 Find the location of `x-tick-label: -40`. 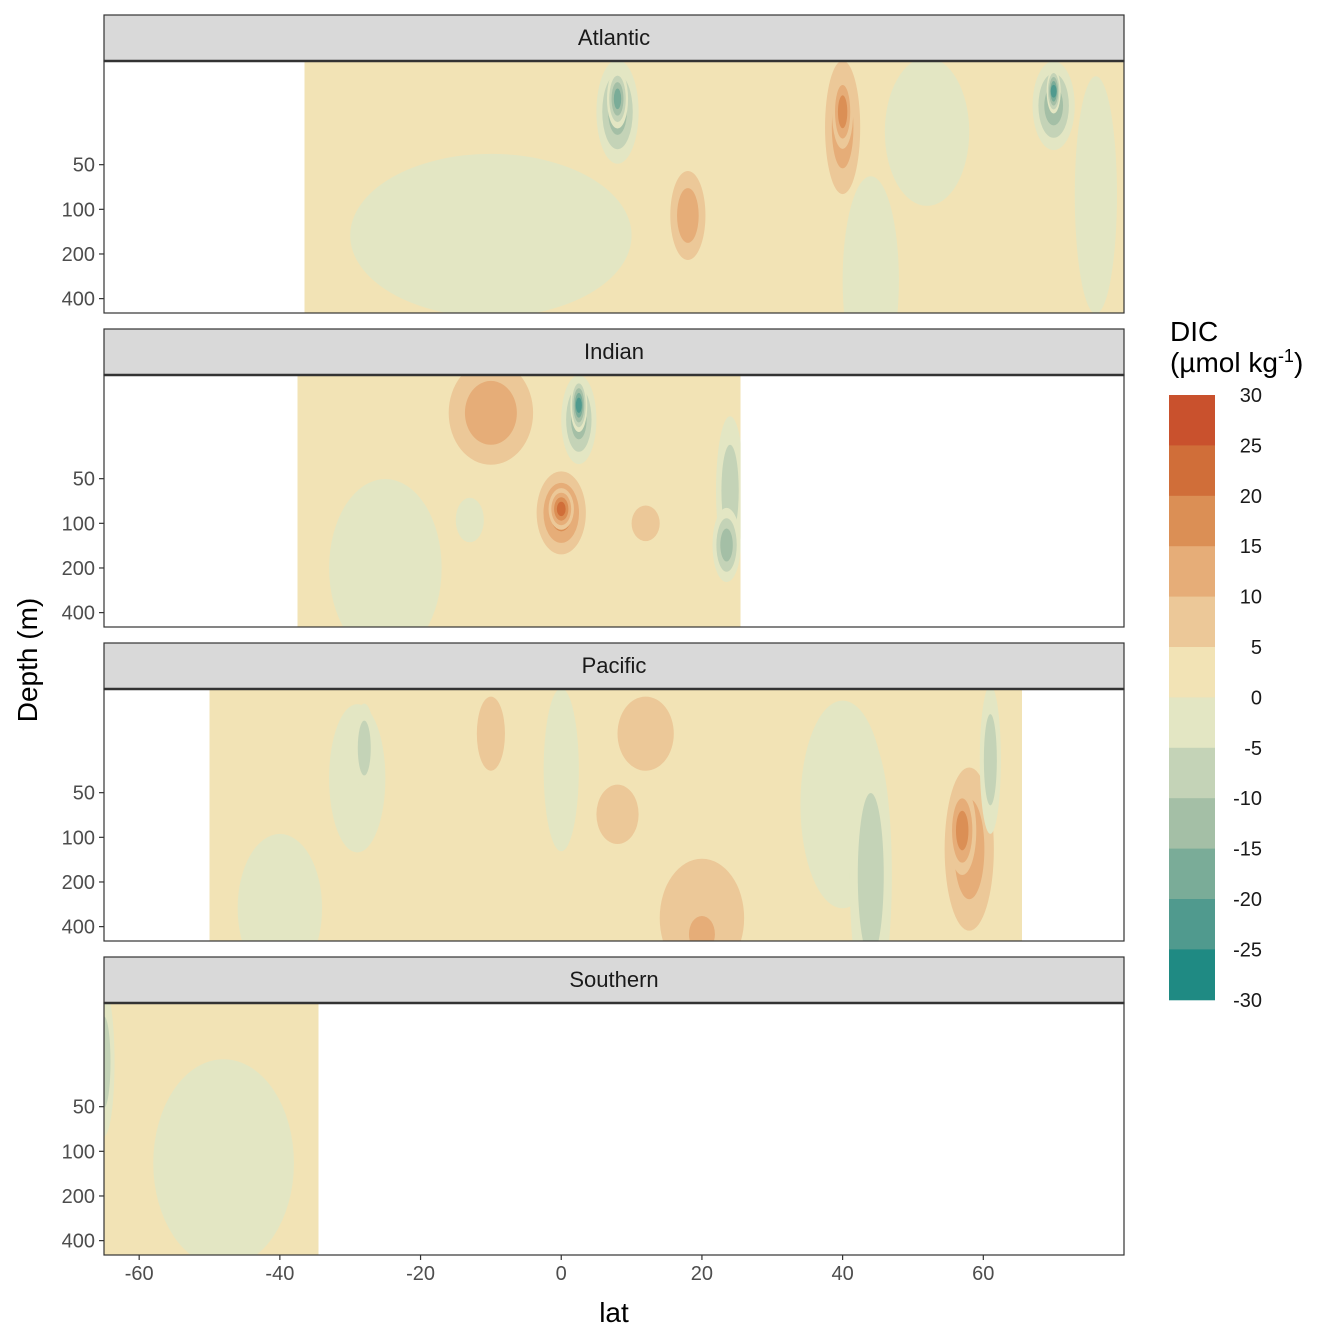

x-tick-label: -40 is located at coordinates (279, 1274).